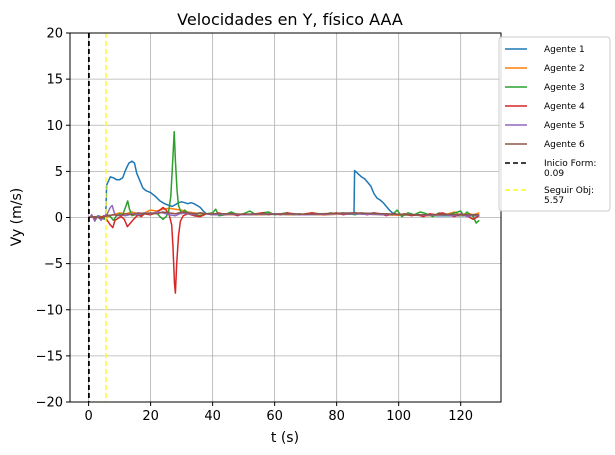 This screenshot has height=455, width=615. What do you see at coordinates (564, 69) in the screenshot?
I see `legend-label-2: Agente 2` at bounding box center [564, 69].